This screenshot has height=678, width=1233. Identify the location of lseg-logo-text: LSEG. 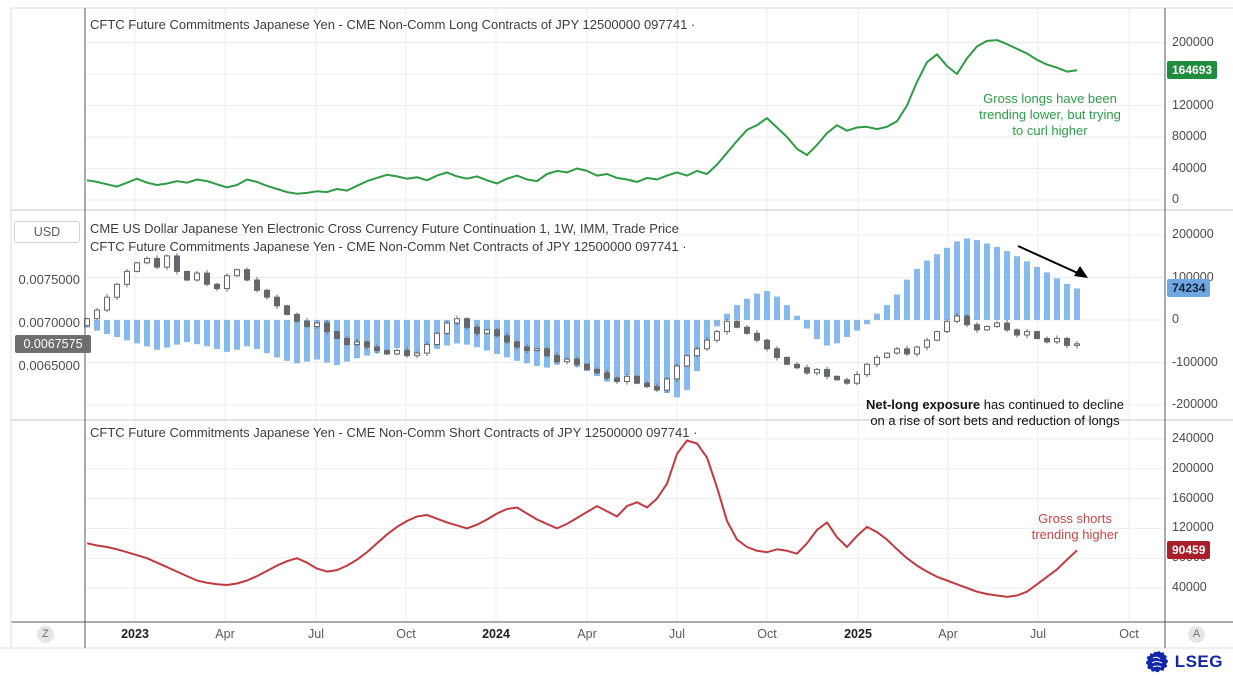
(1198, 661).